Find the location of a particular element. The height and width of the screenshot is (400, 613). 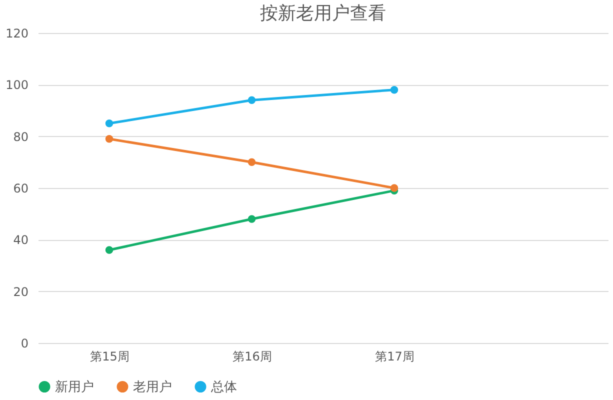

y-tick-label: 80 is located at coordinates (20, 137).